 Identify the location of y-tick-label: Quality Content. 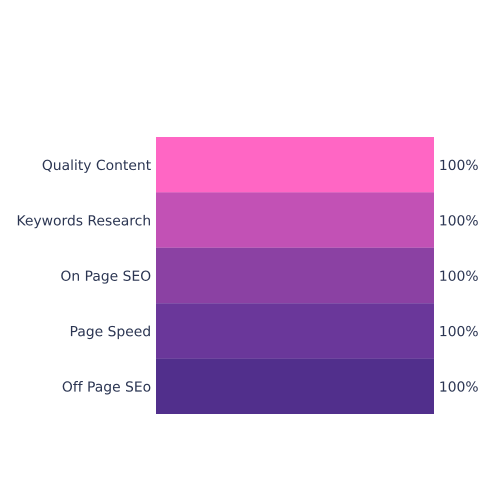
(96, 166).